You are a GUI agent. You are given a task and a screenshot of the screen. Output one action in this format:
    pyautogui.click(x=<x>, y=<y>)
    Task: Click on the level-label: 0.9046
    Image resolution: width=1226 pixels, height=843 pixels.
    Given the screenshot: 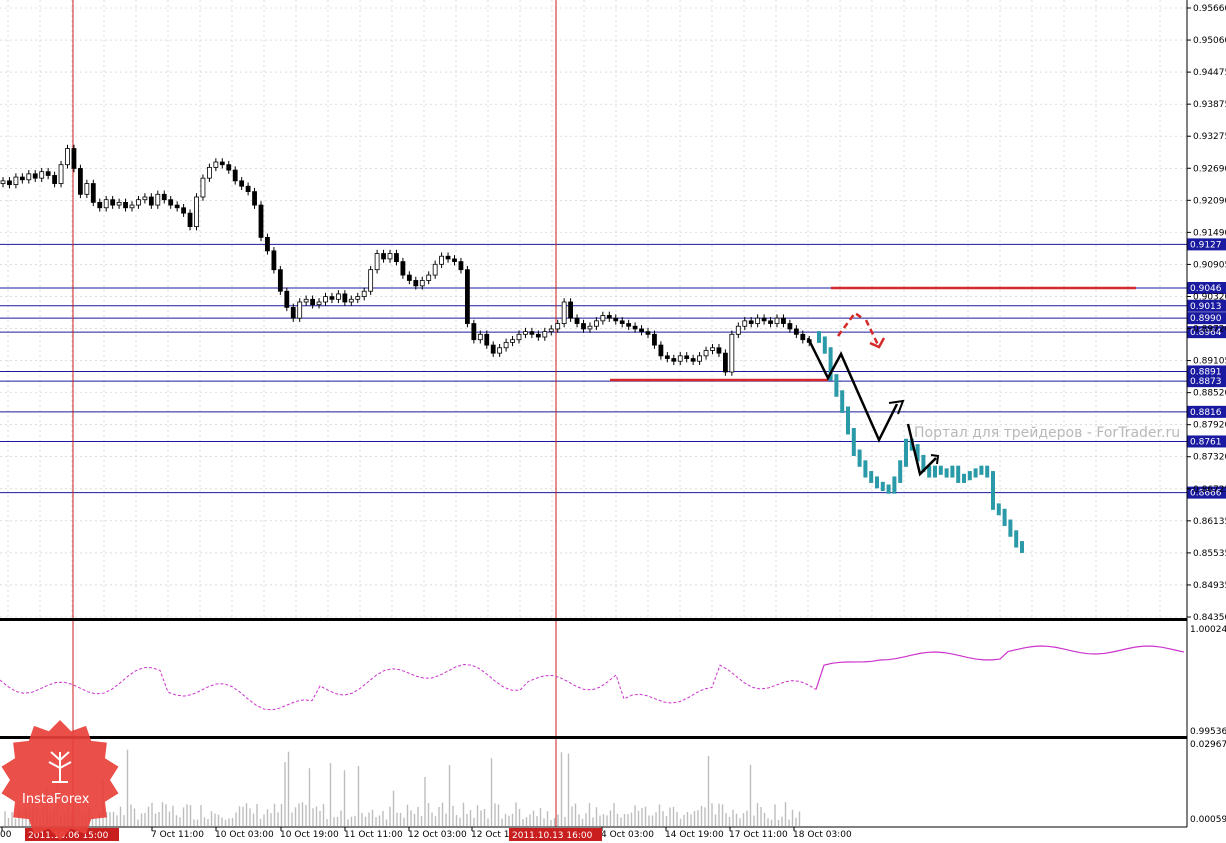 What is the action you would take?
    pyautogui.click(x=1206, y=289)
    